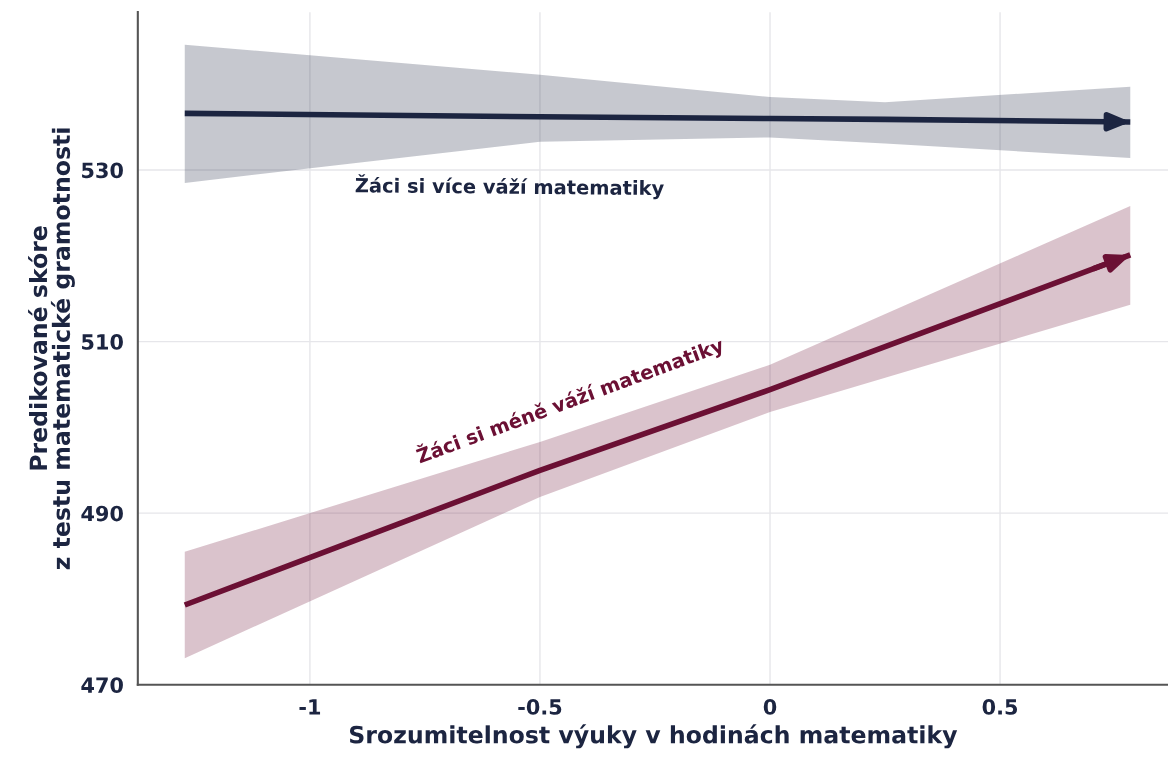 Image resolution: width=1168 pixels, height=760 pixels. I want to click on text: Žáci si více váží matematiky, so click(509, 187).